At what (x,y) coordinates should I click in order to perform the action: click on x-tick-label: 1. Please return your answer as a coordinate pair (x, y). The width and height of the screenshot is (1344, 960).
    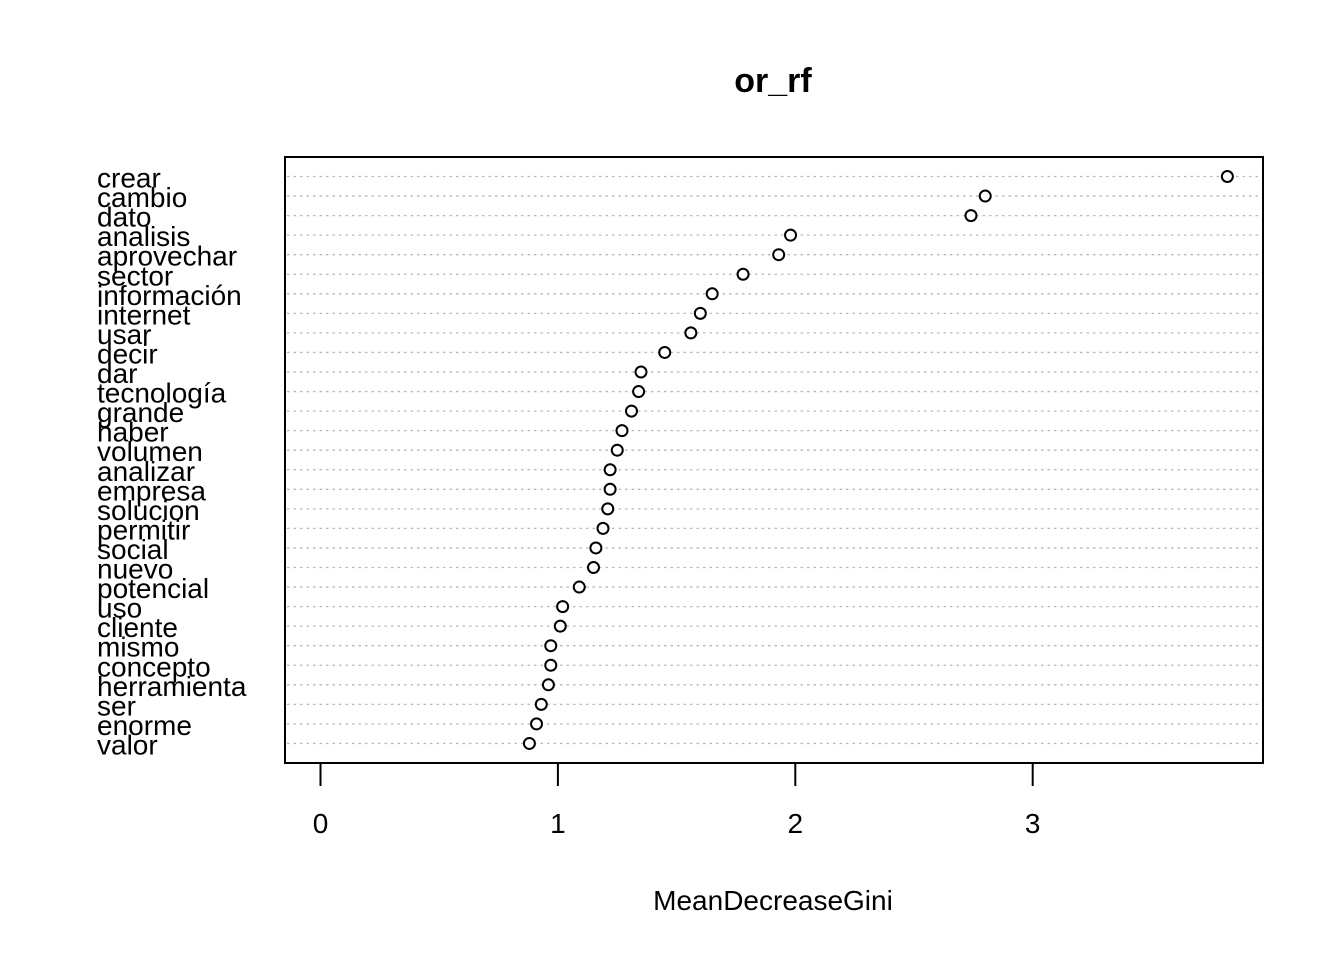
    Looking at the image, I should click on (558, 823).